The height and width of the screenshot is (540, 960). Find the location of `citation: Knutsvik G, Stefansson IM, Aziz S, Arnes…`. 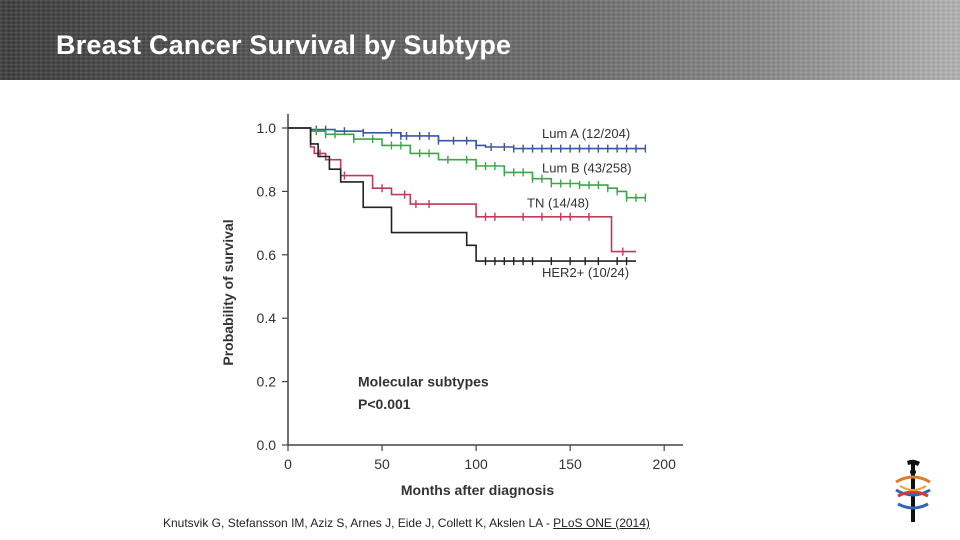

citation: Knutsvik G, Stefansson IM, Aziz S, Arnes… is located at coordinates (406, 523).